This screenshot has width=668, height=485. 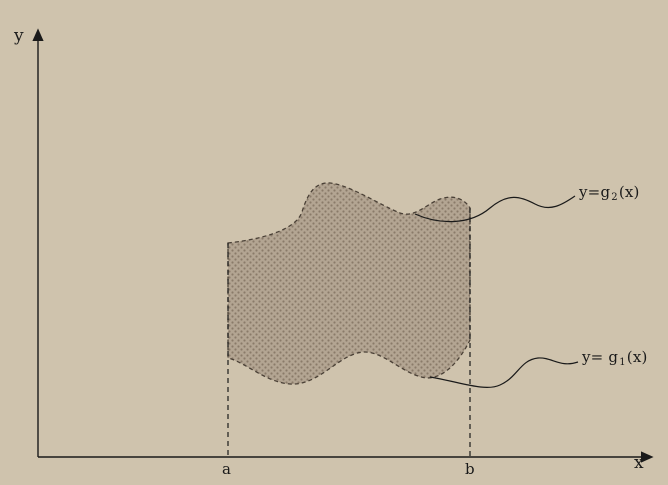 I want to click on upper-curve-subscript: 2, so click(x=614, y=197).